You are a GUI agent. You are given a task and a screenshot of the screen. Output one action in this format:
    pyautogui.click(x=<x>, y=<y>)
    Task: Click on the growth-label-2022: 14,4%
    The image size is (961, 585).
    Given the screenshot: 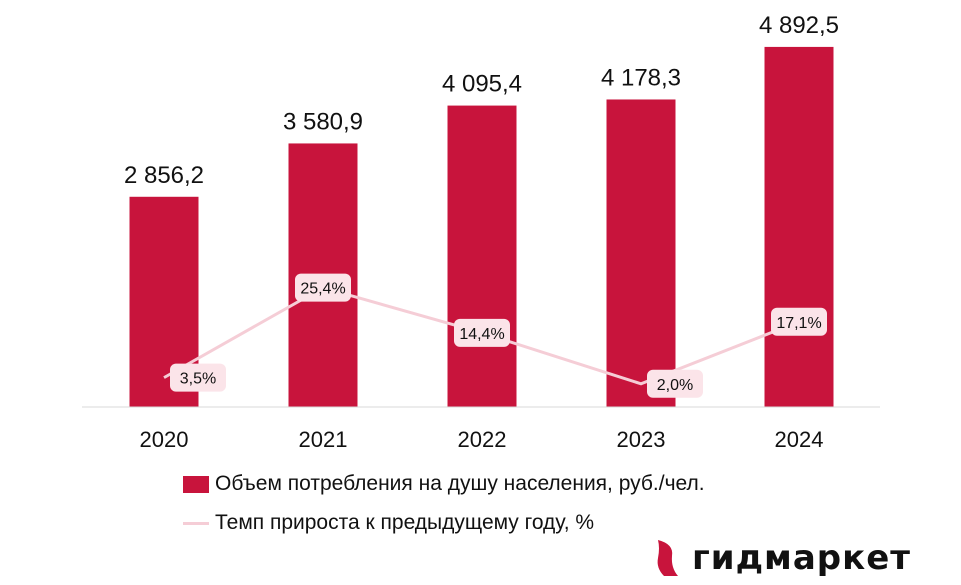 What is the action you would take?
    pyautogui.click(x=482, y=332)
    